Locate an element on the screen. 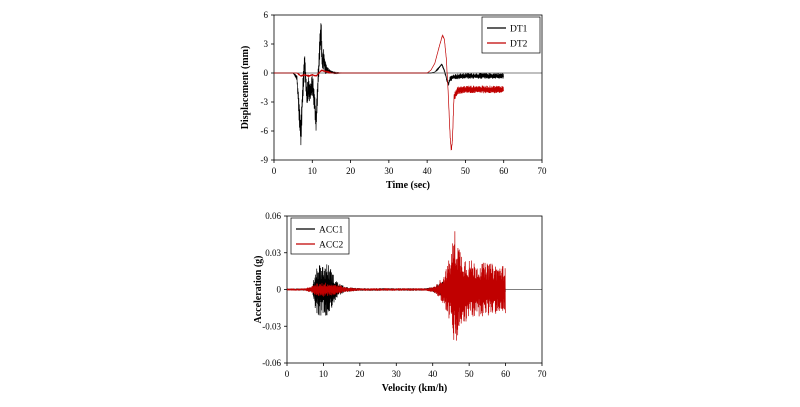 This screenshot has height=407, width=800. y-tick-label: -3 is located at coordinates (265, 102).